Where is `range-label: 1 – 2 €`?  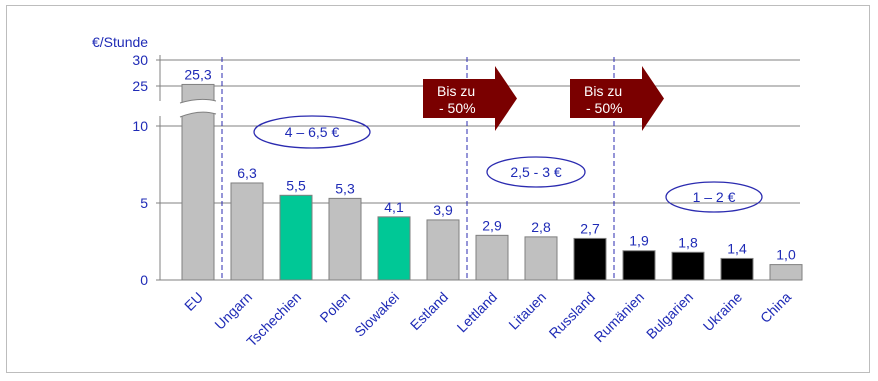 range-label: 1 – 2 € is located at coordinates (714, 197).